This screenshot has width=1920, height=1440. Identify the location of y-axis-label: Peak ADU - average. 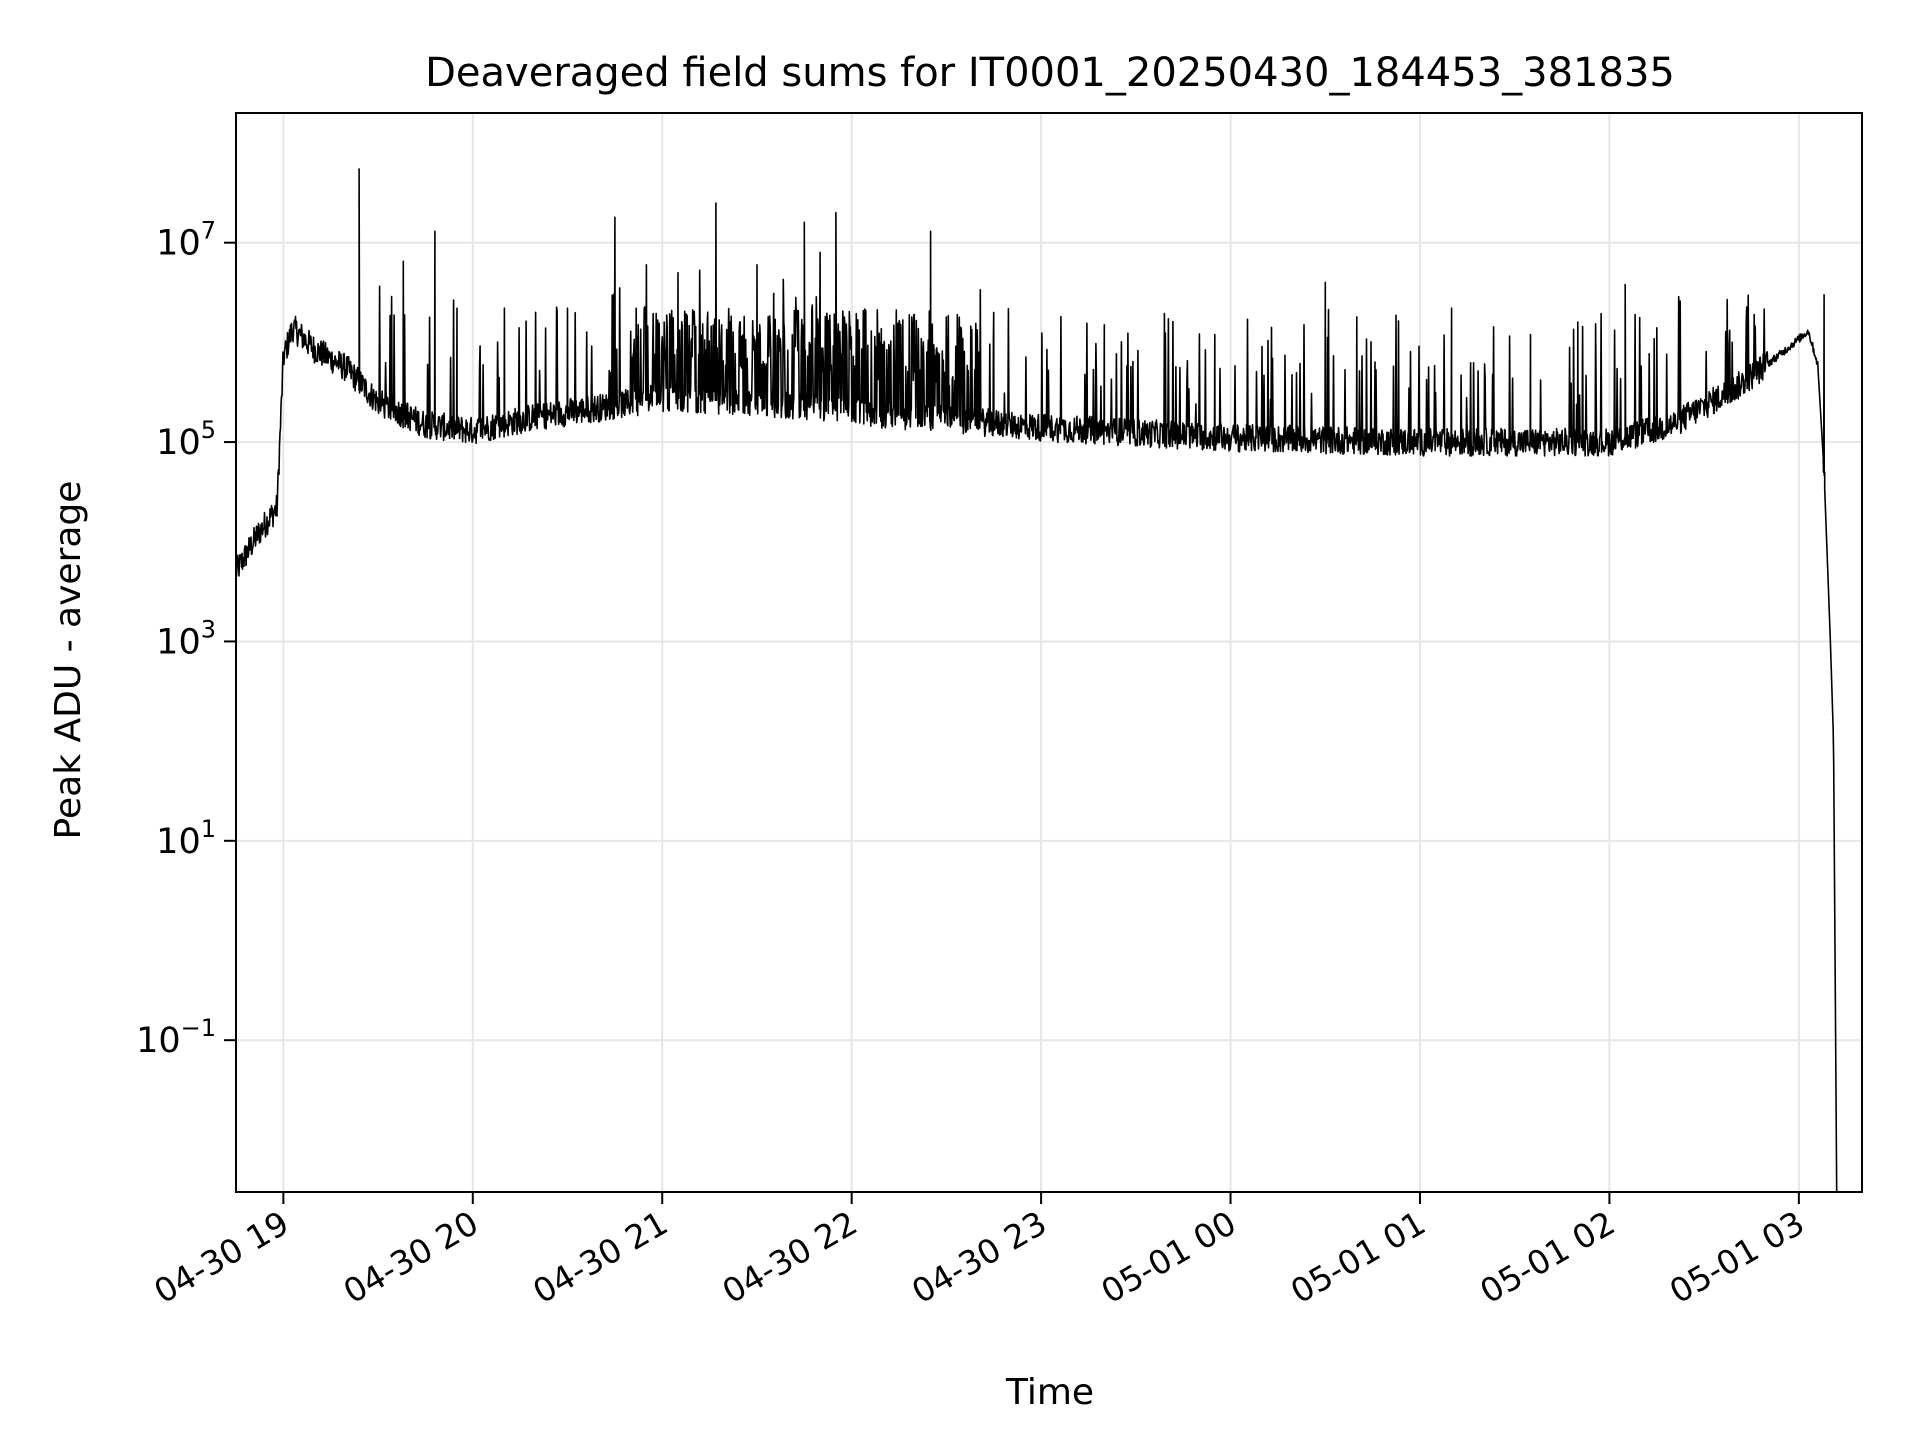
(68, 660).